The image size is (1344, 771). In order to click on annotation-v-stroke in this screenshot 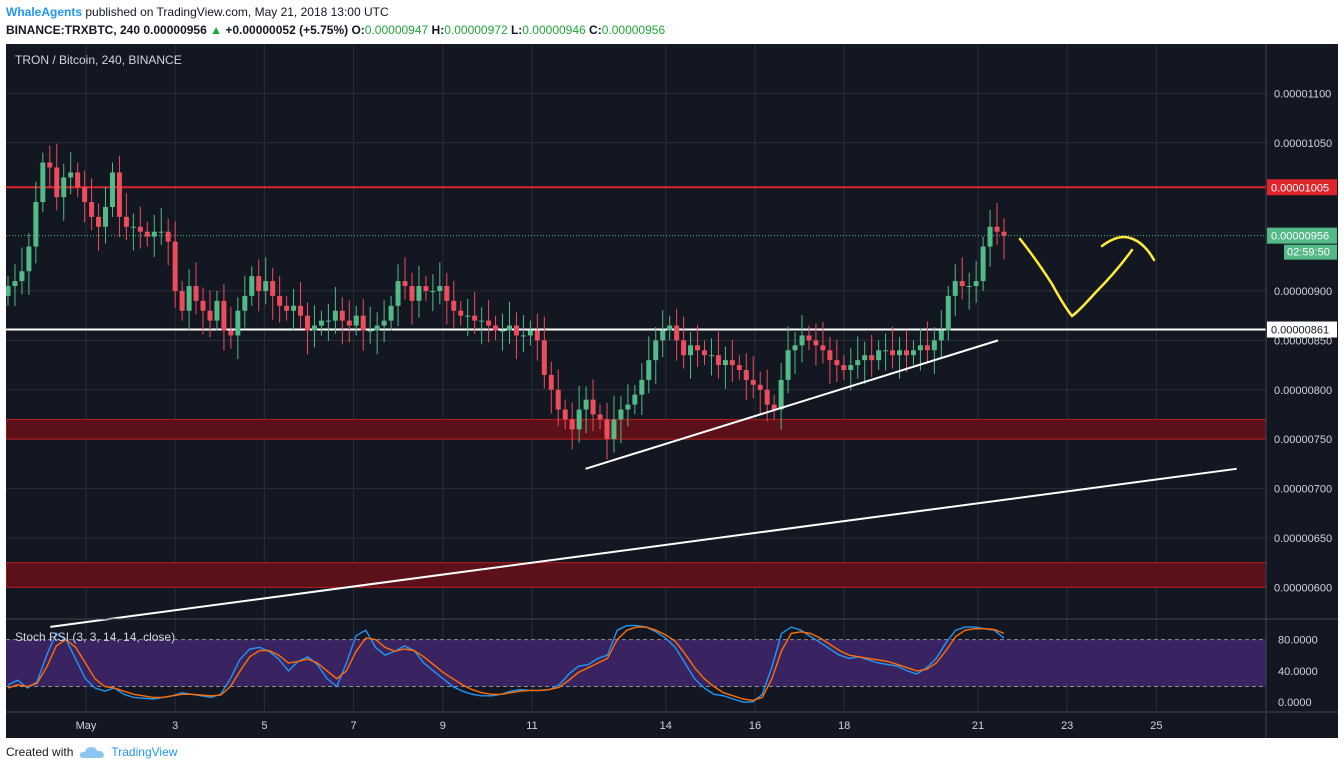, I will do `click(1076, 277)`.